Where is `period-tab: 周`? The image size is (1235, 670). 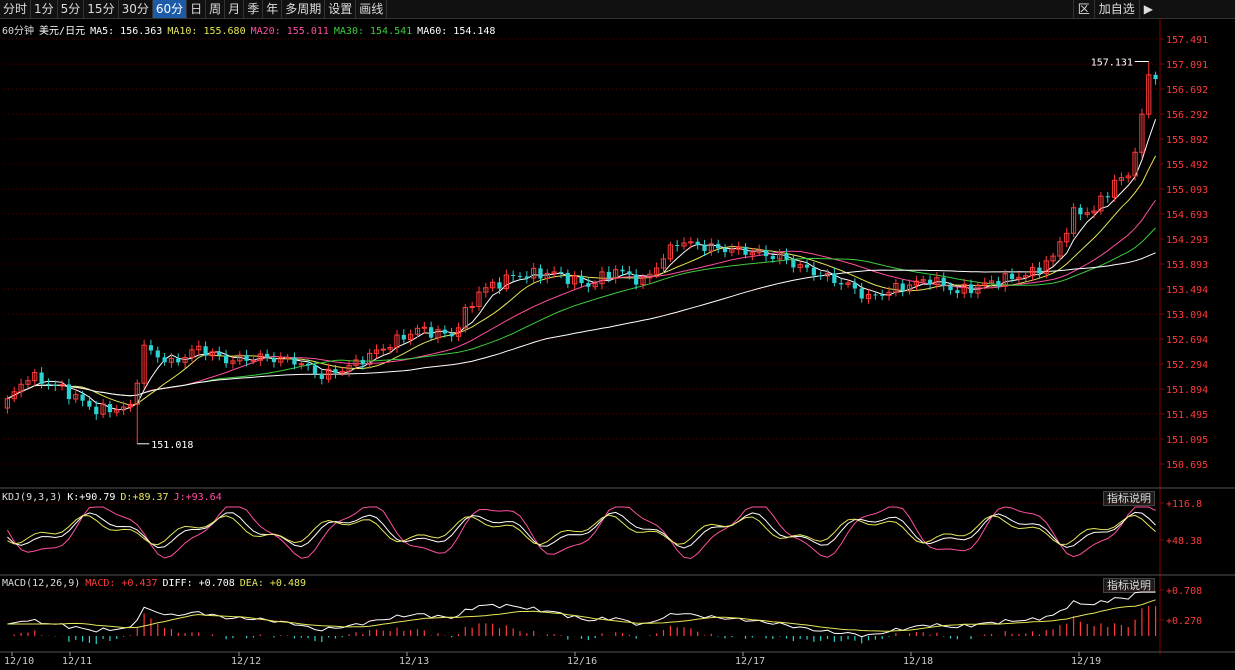 period-tab: 周 is located at coordinates (216, 9).